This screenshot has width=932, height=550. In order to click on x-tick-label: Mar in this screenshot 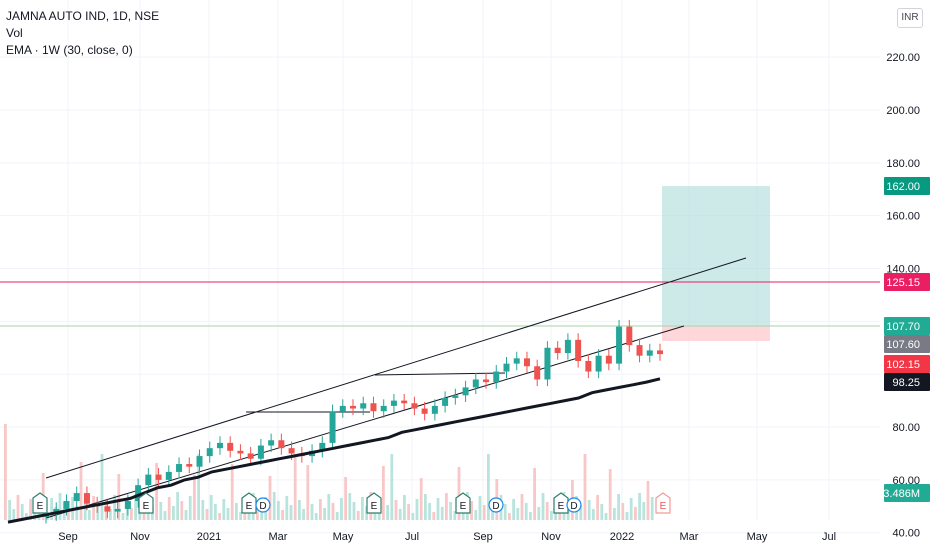, I will do `click(278, 537)`.